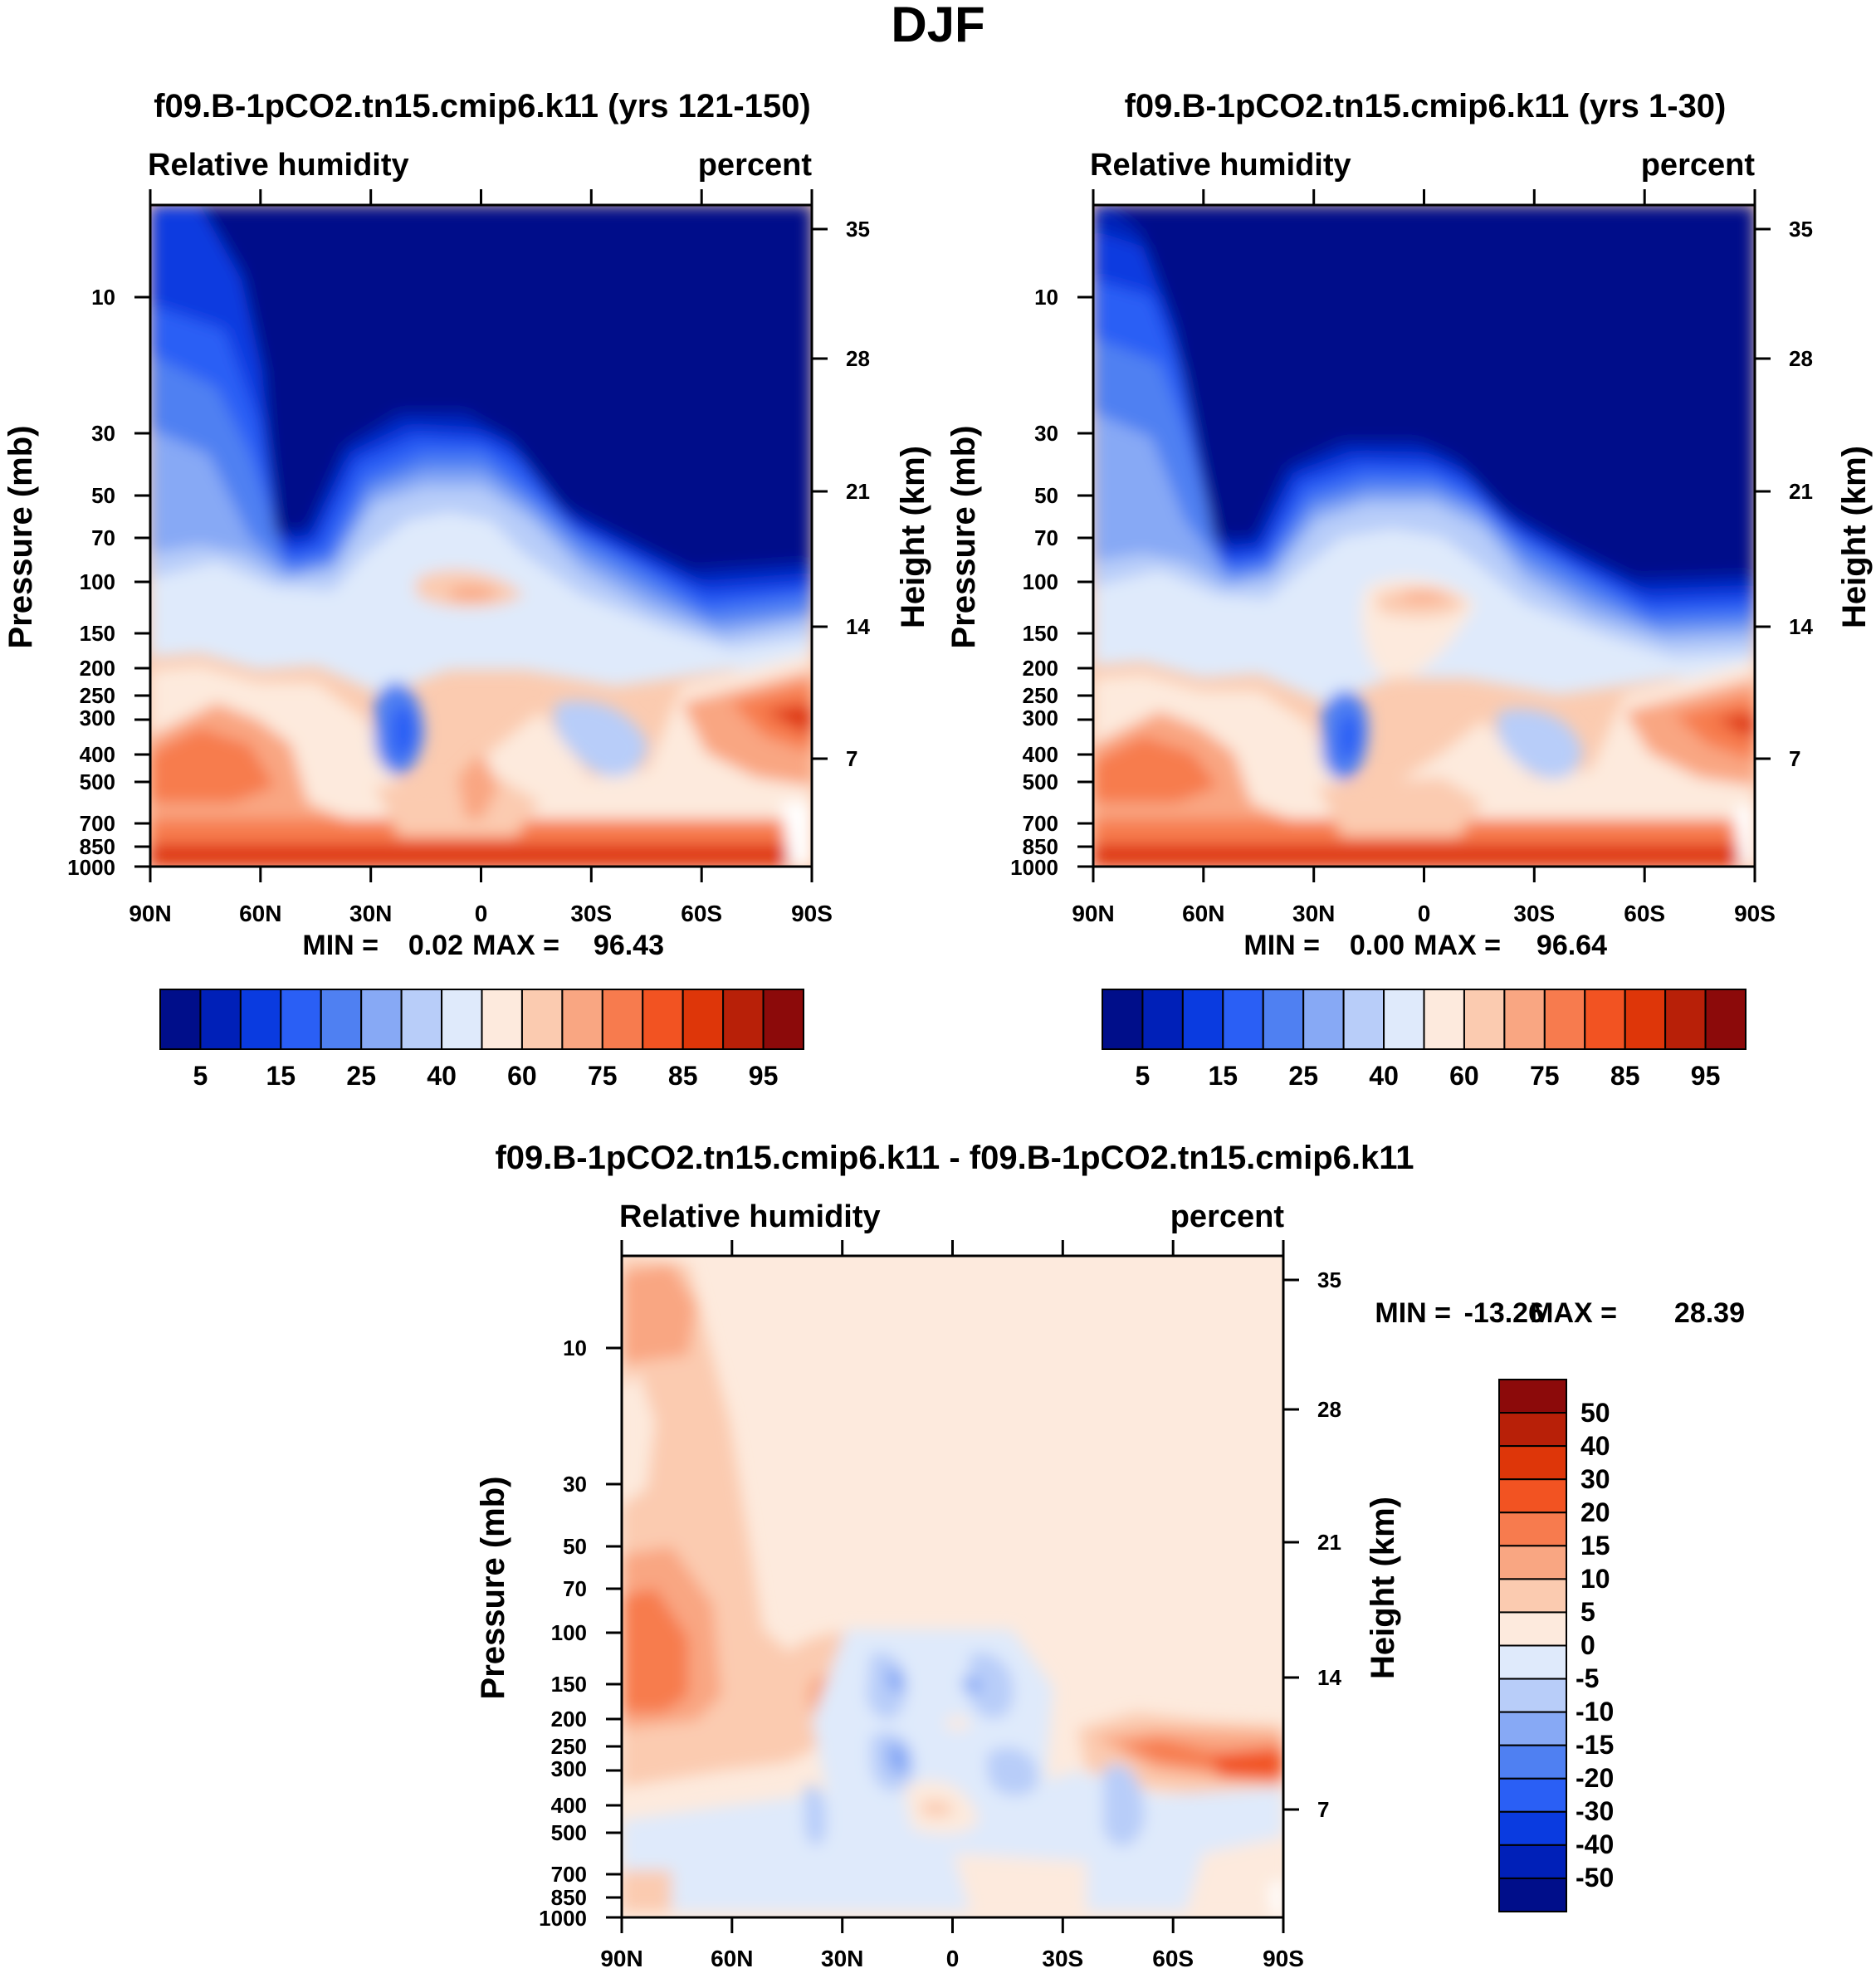  Describe the element at coordinates (1384, 1076) in the screenshot. I see `colorbar-label: 40` at that location.